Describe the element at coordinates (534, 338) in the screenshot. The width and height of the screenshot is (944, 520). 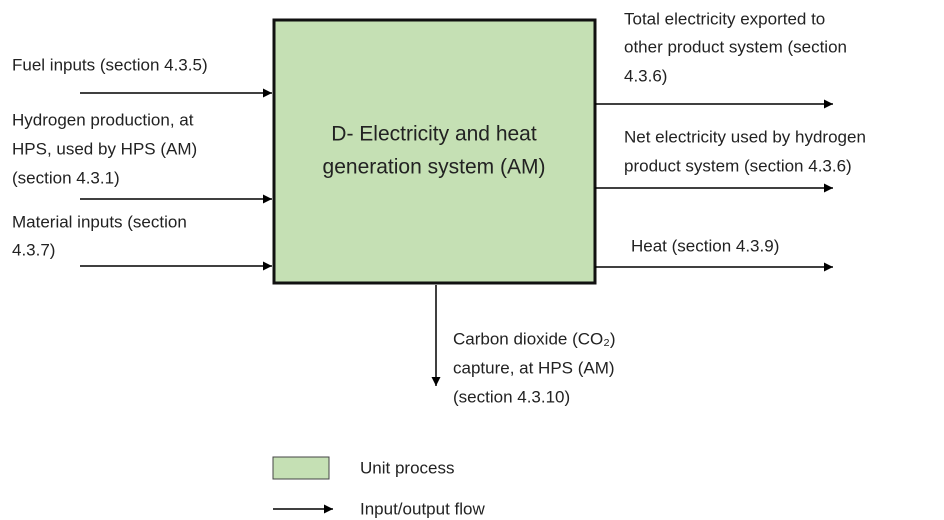
I see `output-label: Carbon dioxide (CO₂)` at that location.